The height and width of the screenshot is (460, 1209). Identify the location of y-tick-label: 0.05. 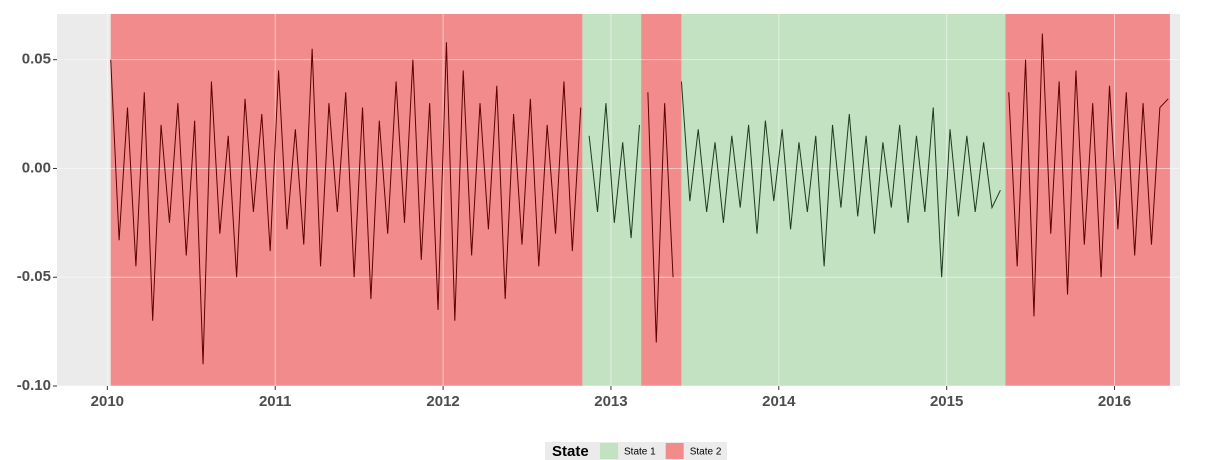
(36, 59).